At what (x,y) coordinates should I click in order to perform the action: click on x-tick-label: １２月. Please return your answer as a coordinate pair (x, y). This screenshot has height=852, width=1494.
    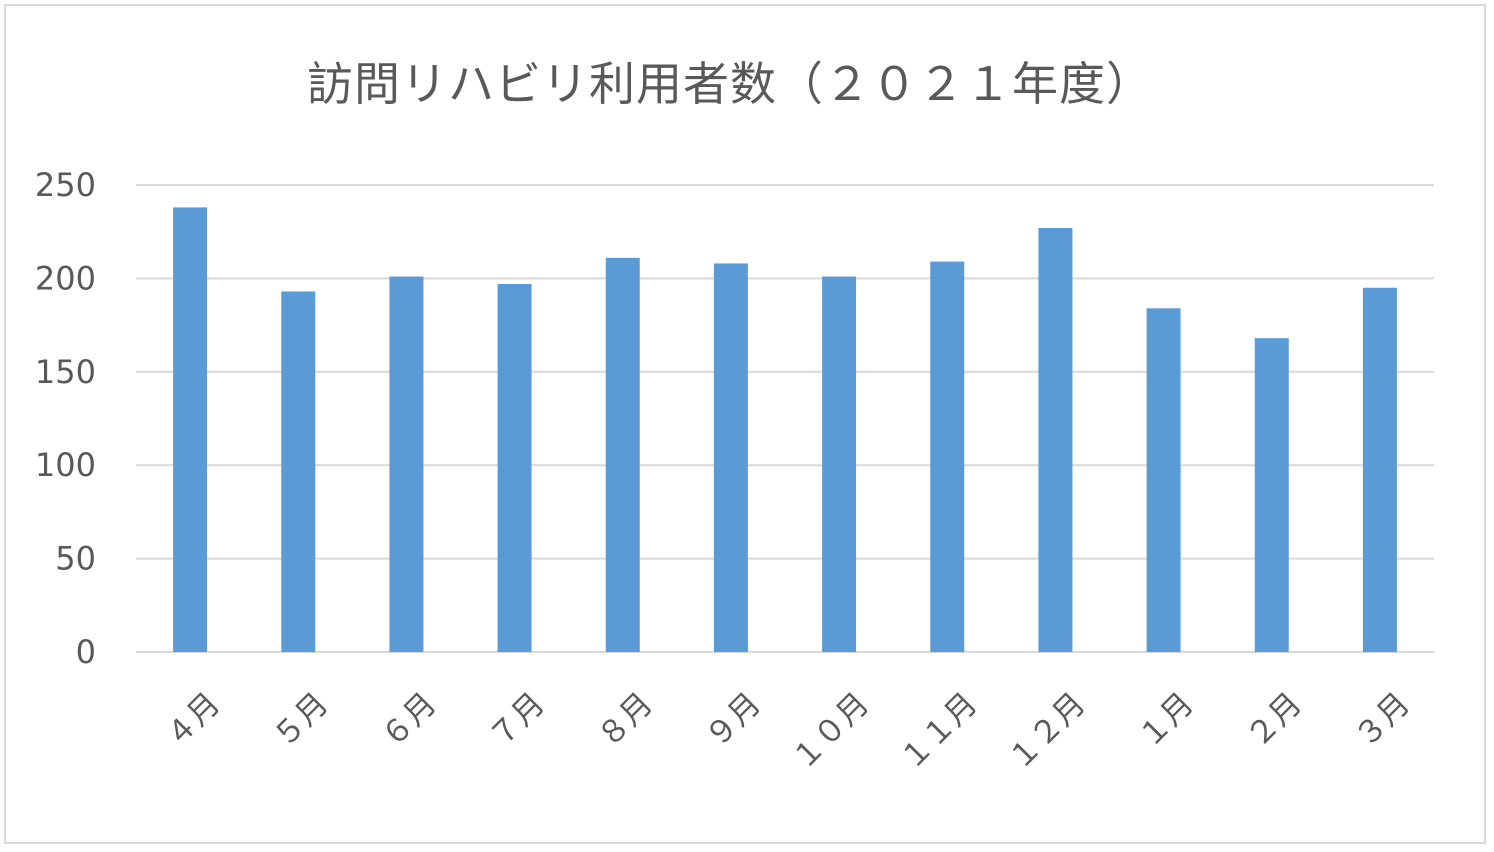
    Looking at the image, I should click on (1046, 731).